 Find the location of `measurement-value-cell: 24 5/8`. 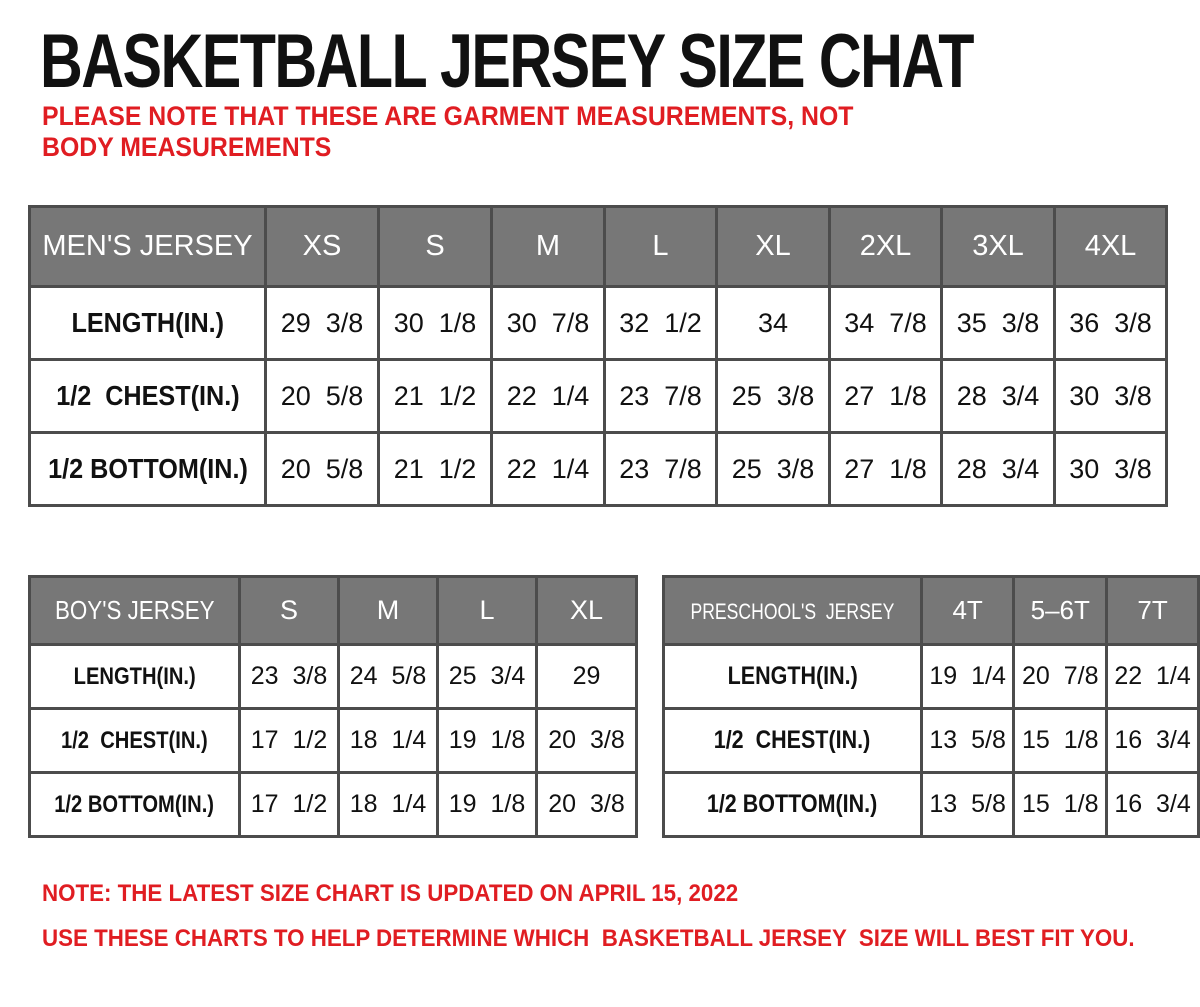

measurement-value-cell: 24 5/8 is located at coordinates (388, 676).